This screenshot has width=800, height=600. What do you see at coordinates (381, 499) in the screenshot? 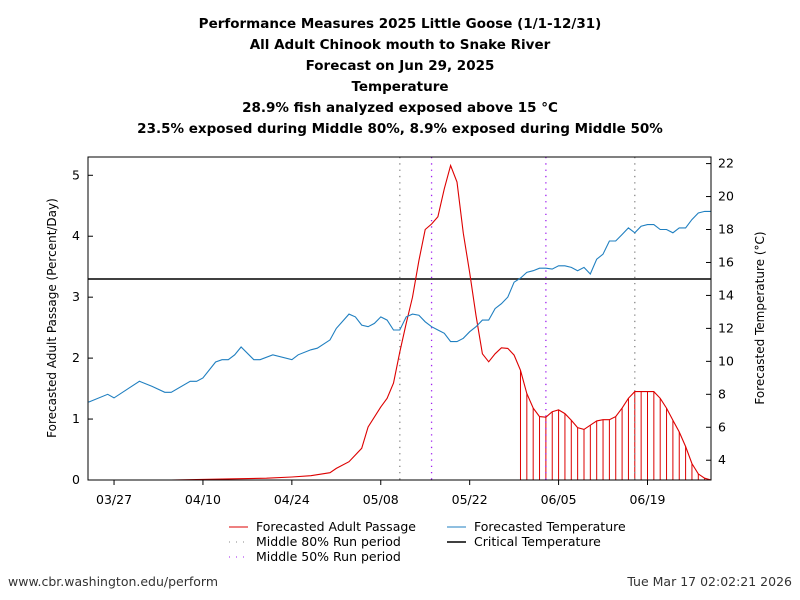
I see `x-tick-label: 05/08` at bounding box center [381, 499].